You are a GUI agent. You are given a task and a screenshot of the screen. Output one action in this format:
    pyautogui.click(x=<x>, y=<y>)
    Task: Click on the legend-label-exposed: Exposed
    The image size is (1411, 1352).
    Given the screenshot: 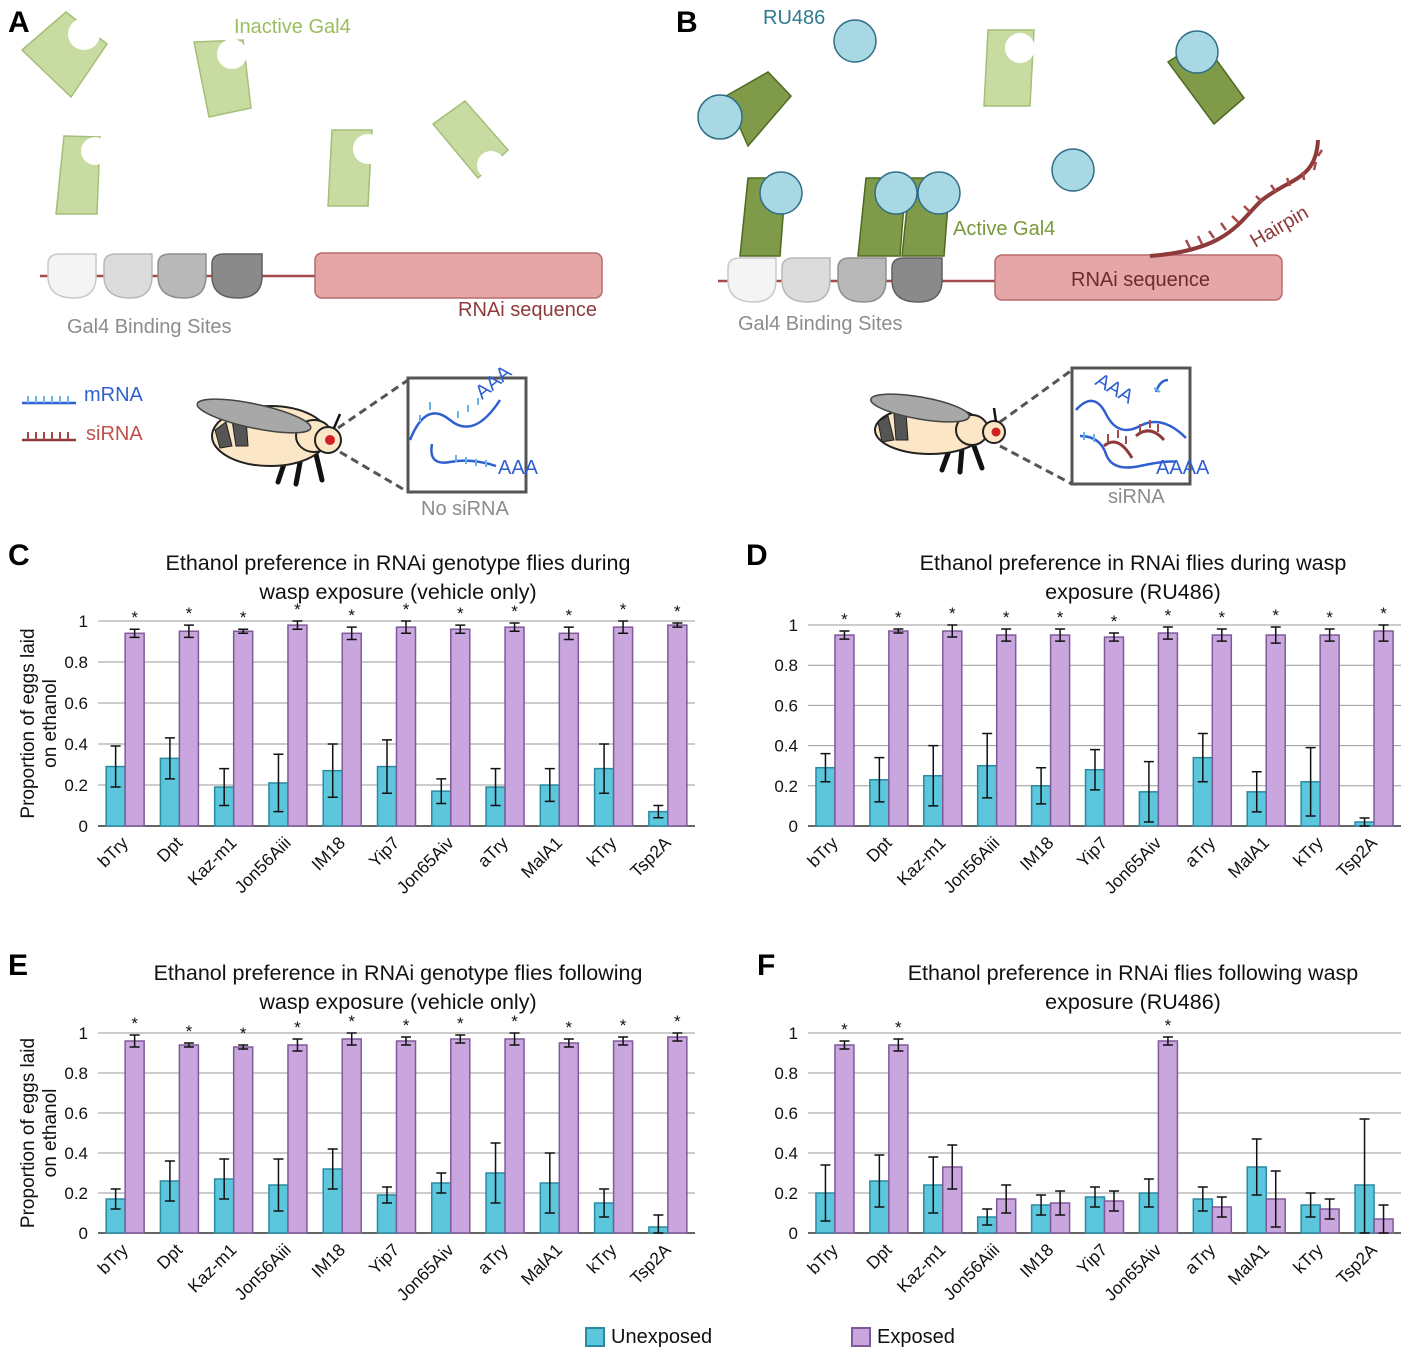 What is the action you would take?
    pyautogui.click(x=916, y=1336)
    